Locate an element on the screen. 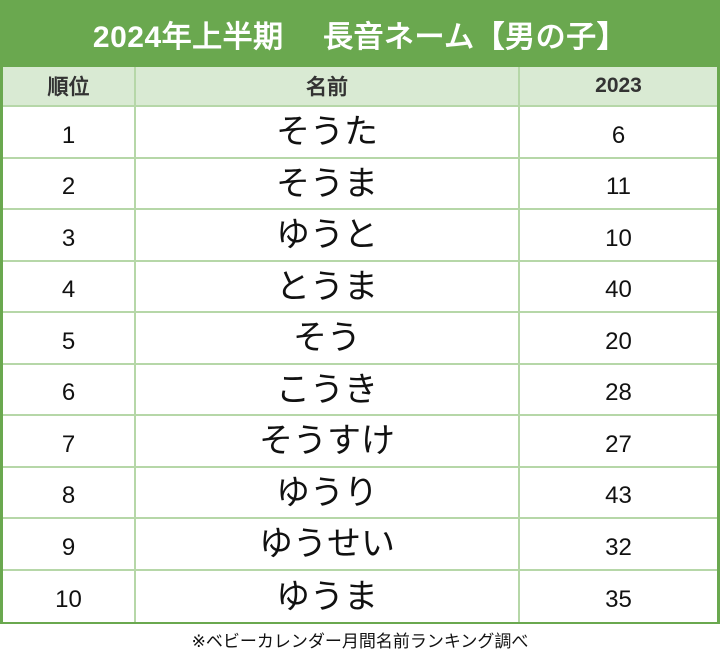 The width and height of the screenshot is (720, 659). table-row: 9 ゆうせい 32 is located at coordinates (360, 545).